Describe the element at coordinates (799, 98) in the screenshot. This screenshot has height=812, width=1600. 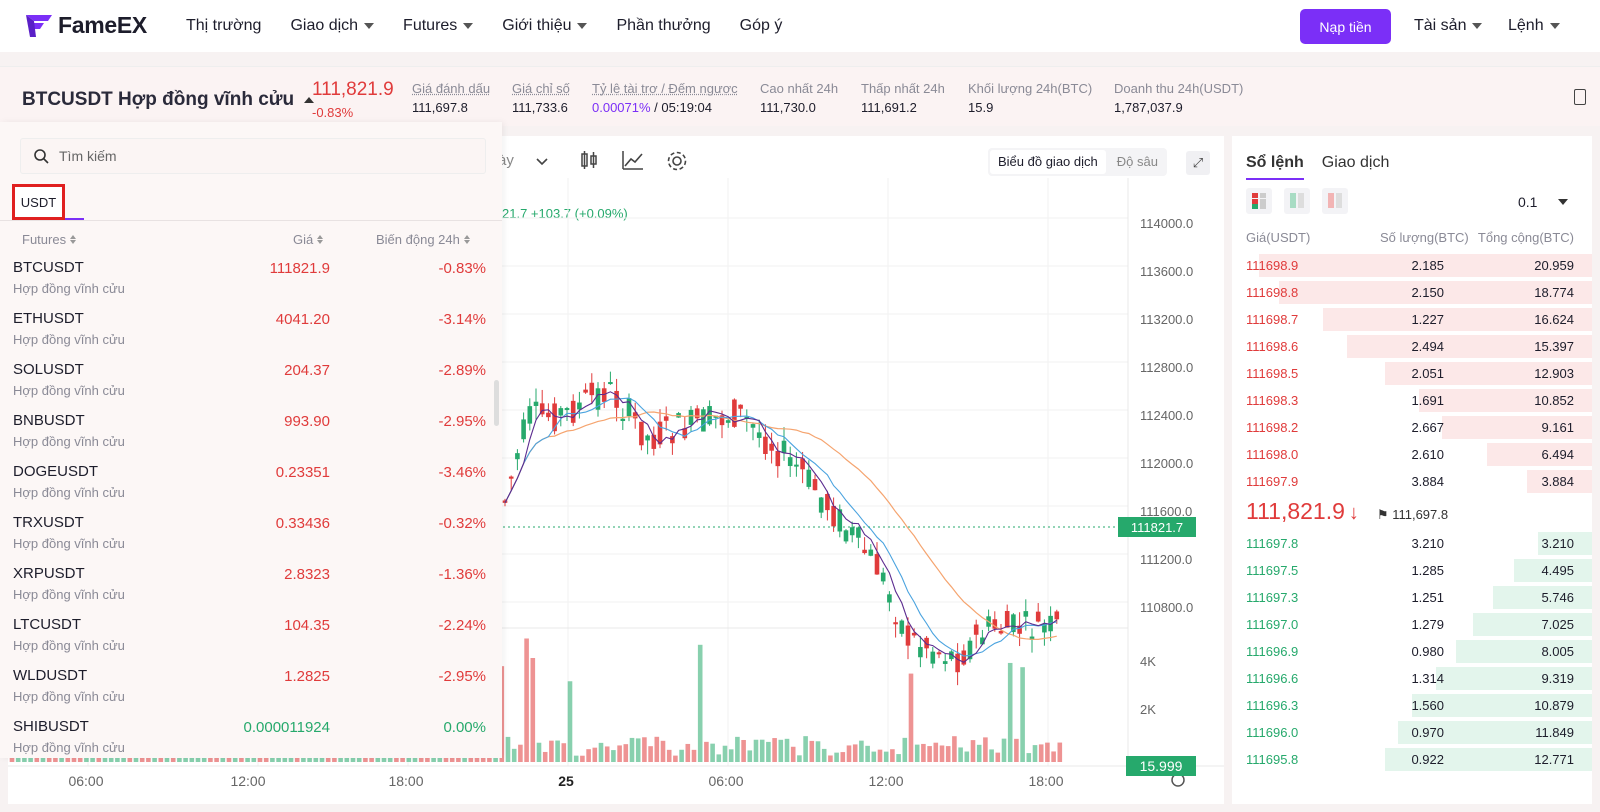
I see `stat-high-24h: Cao nhất 24h 111,730.0` at that location.